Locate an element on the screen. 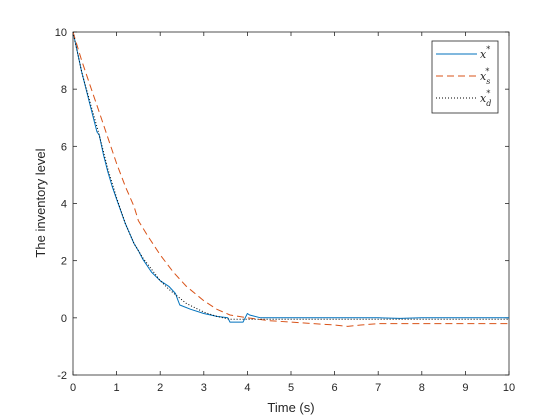  x-tick-label: 9 is located at coordinates (465, 388).